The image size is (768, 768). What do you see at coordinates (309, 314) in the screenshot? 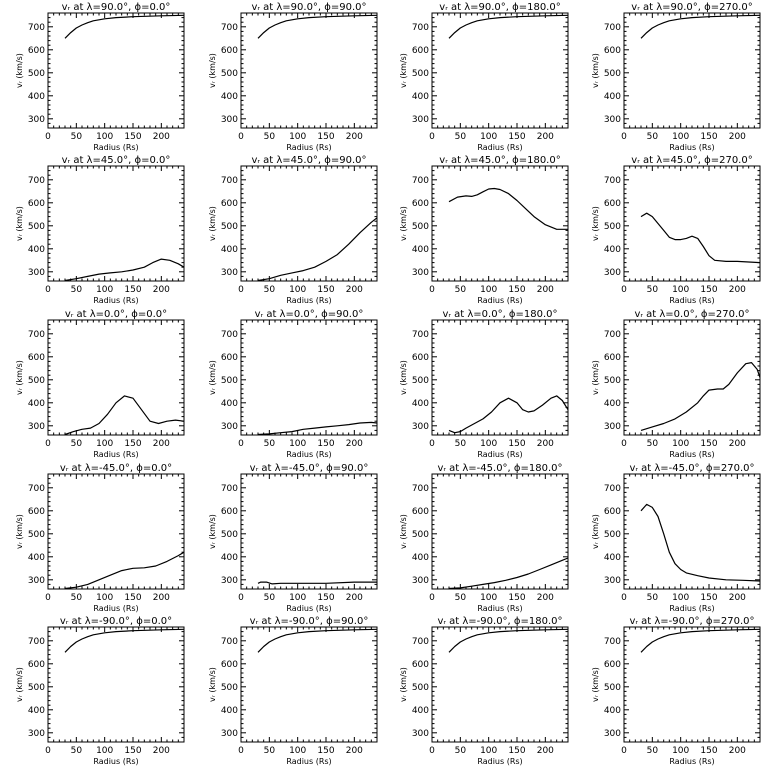
I see `chart-title: vᵣ at λ=0.0°, ϕ=90.0°` at bounding box center [309, 314].